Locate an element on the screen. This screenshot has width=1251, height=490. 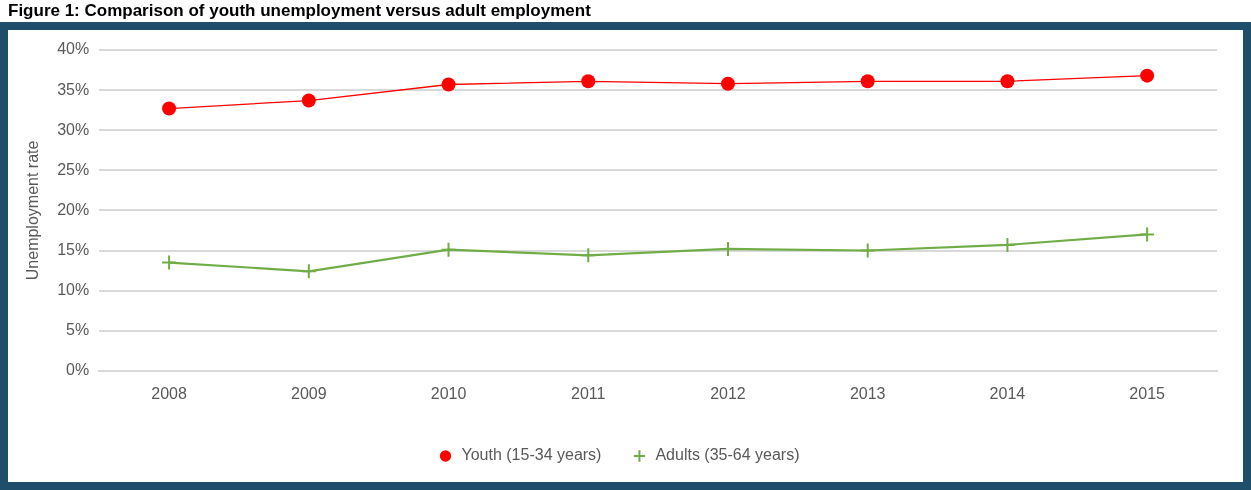
legend-label: Youth (15-34 years) is located at coordinates (531, 455).